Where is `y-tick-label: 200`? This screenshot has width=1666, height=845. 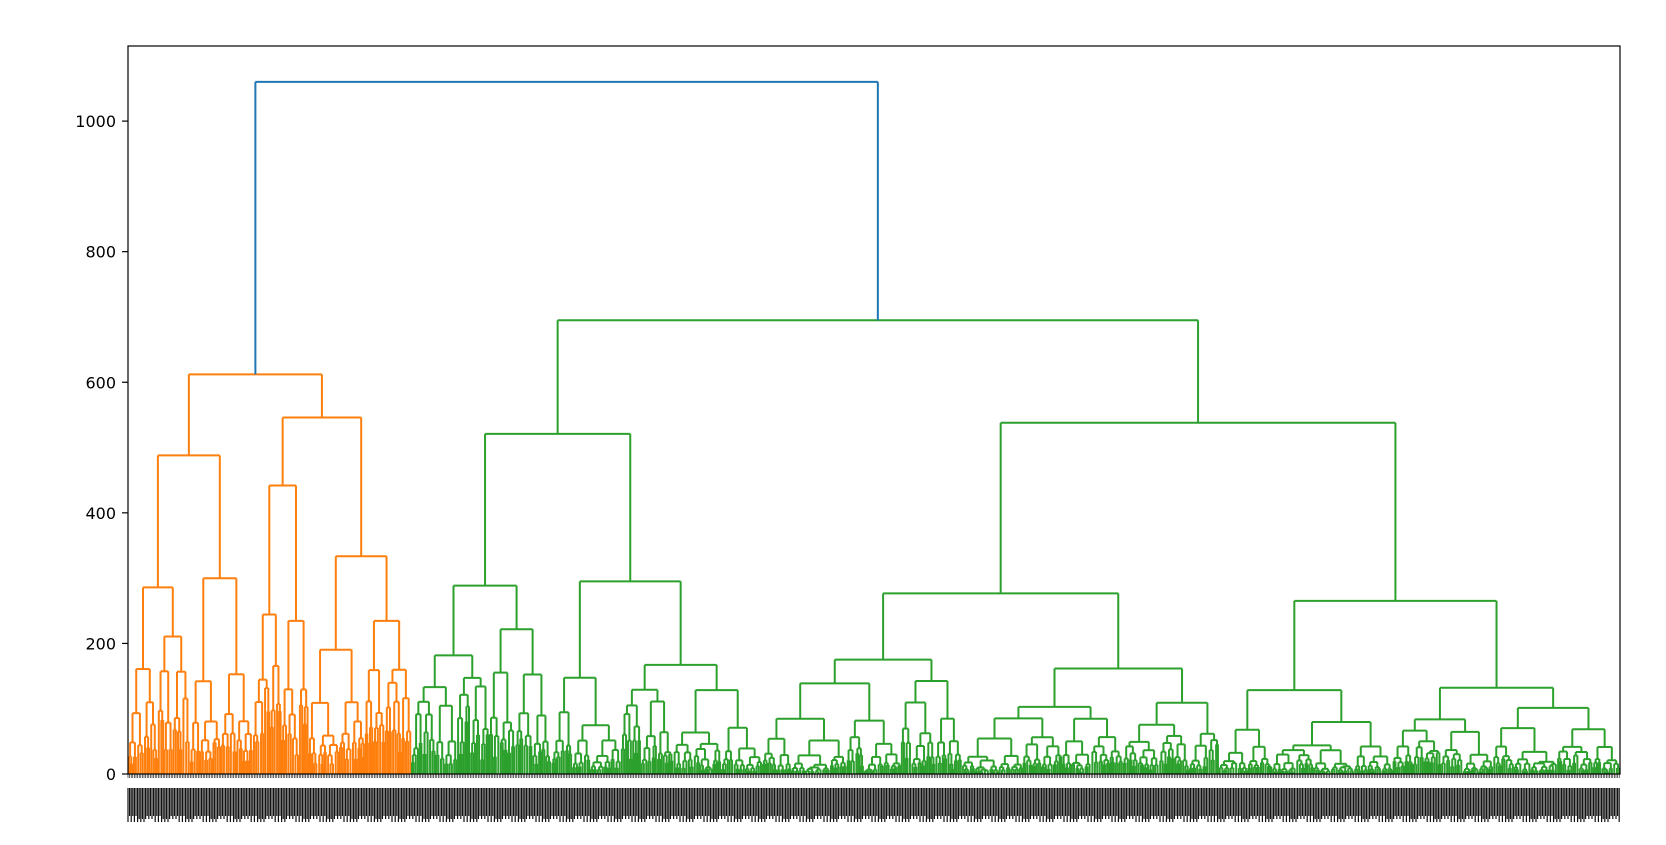 y-tick-label: 200 is located at coordinates (100, 643).